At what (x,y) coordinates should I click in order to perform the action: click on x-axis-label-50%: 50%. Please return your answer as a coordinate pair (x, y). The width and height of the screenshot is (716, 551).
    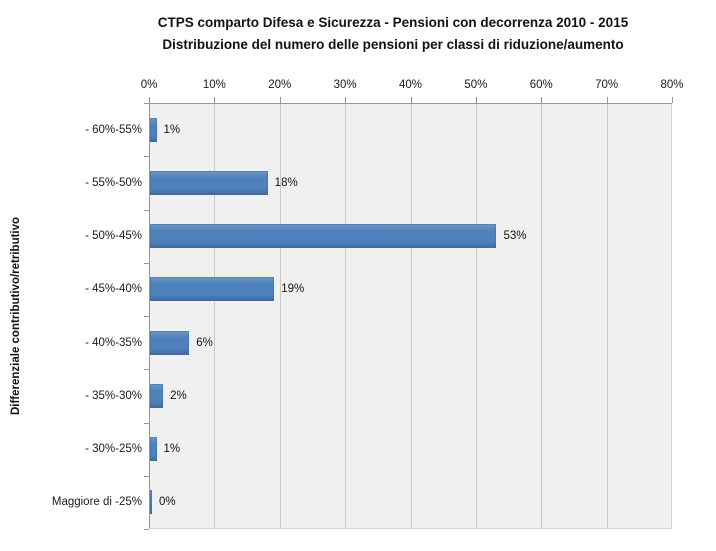
    Looking at the image, I should click on (476, 85).